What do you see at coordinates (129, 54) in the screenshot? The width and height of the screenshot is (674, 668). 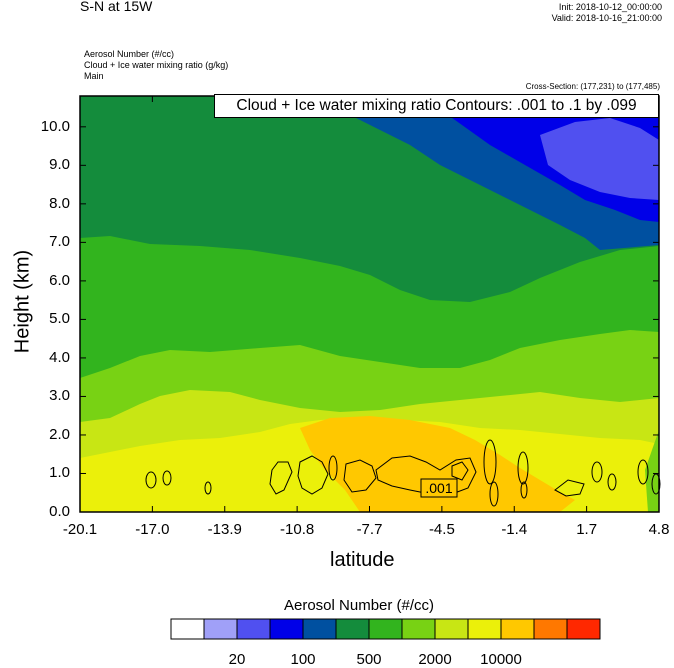 I see `field-label-aerosol: Aerosol Number (#/cc)` at bounding box center [129, 54].